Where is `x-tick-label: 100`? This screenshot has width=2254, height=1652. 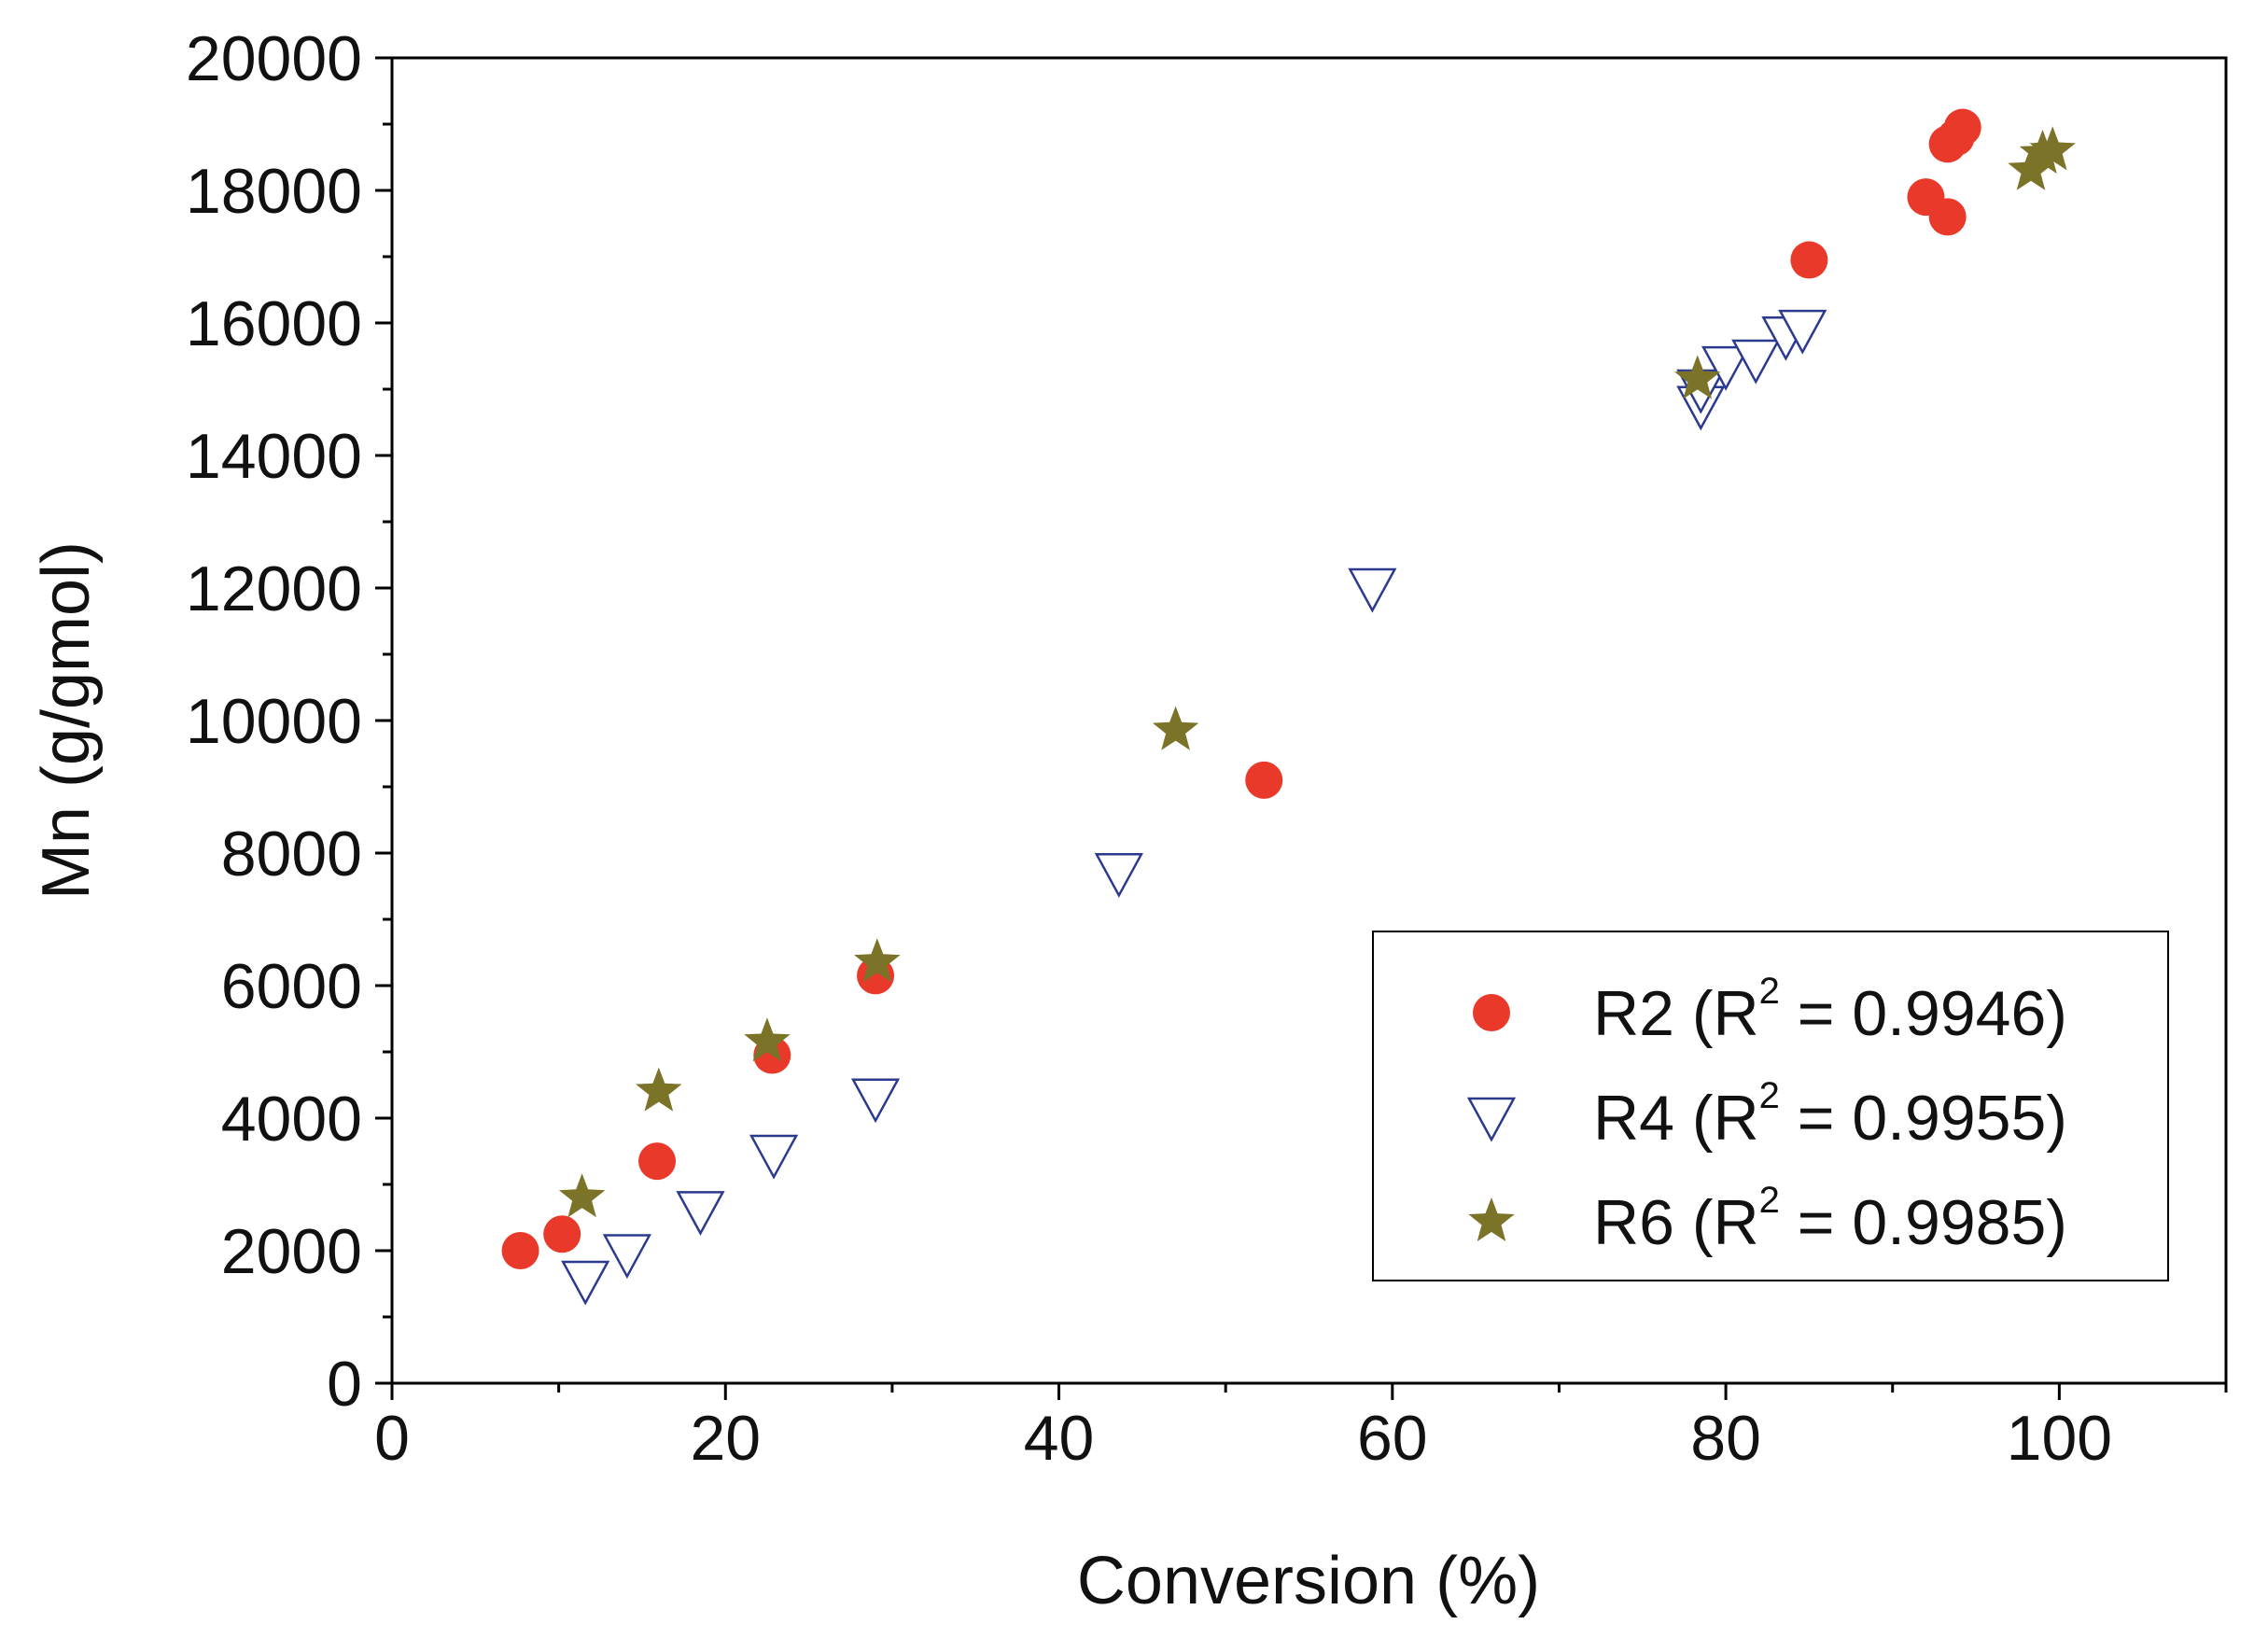
x-tick-label: 100 is located at coordinates (2059, 1438).